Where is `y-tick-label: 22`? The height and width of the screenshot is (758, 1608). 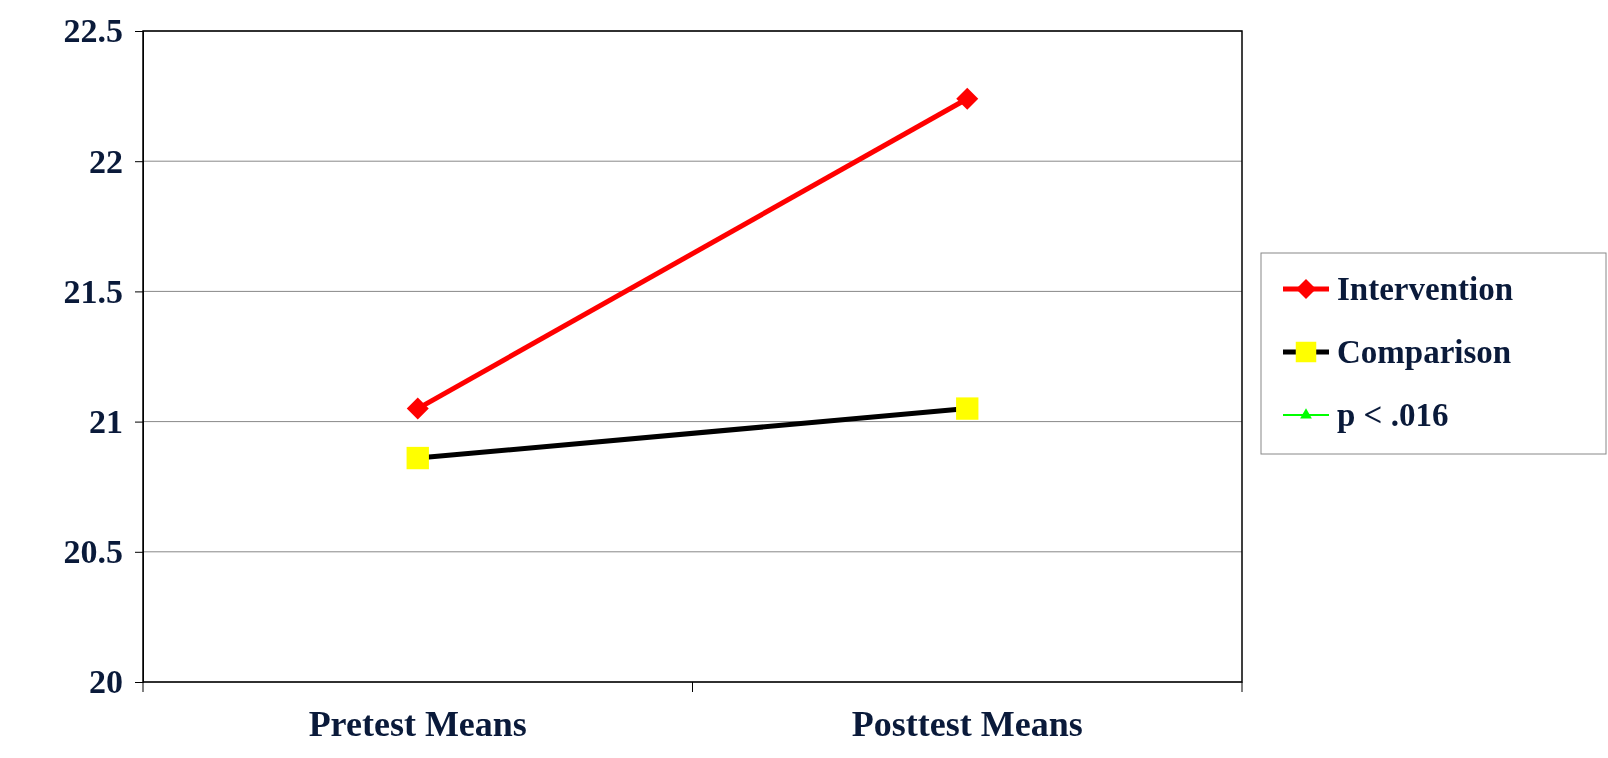 y-tick-label: 22 is located at coordinates (106, 161).